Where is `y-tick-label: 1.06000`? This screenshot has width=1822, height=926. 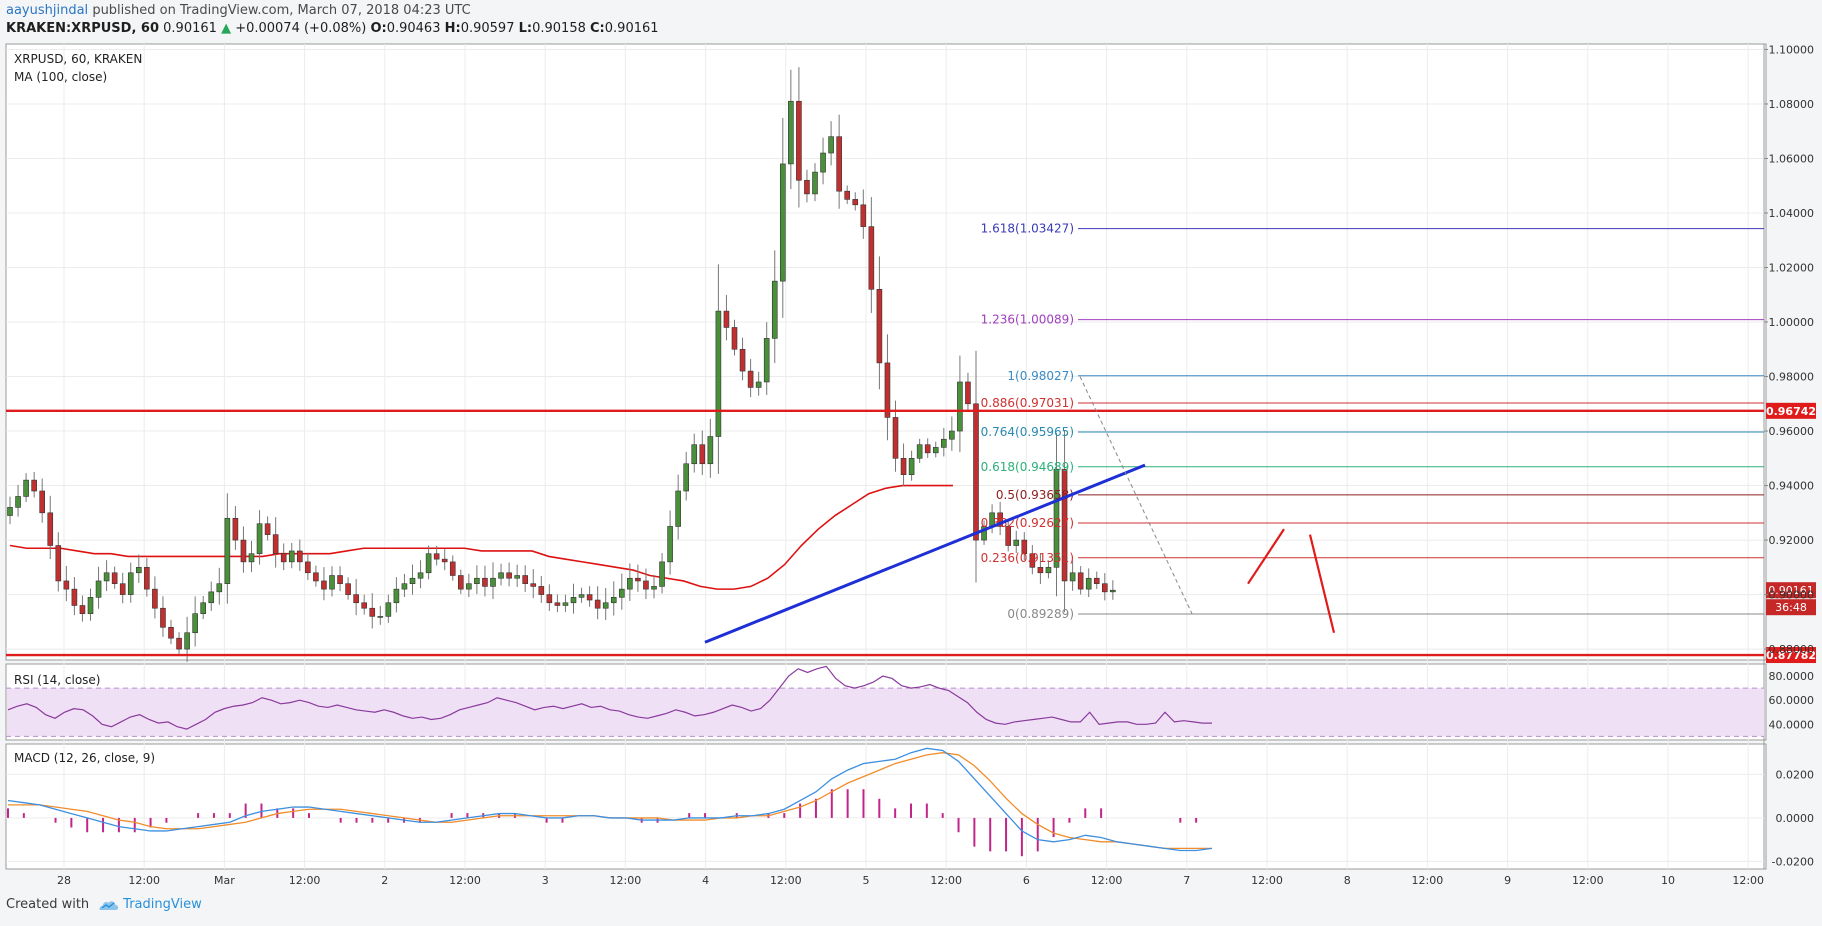 y-tick-label: 1.06000 is located at coordinates (1792, 158).